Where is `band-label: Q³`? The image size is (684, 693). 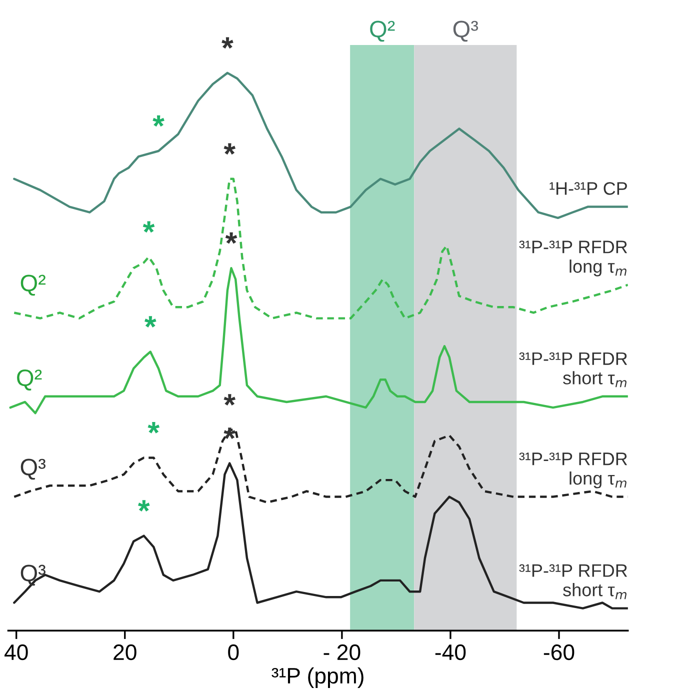
band-label: Q³ is located at coordinates (465, 31).